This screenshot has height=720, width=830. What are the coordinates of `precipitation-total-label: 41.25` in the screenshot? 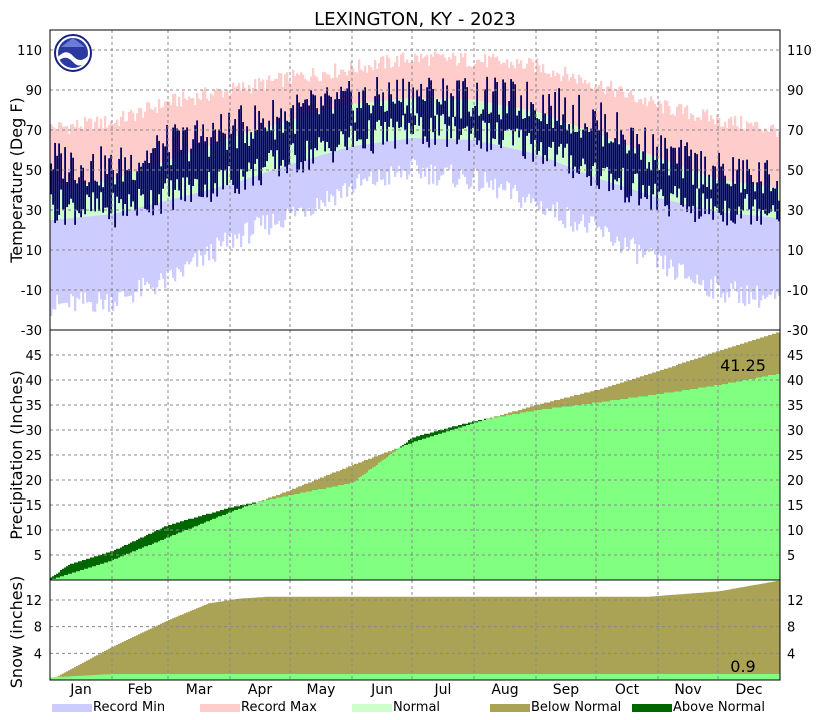 It's located at (743, 365).